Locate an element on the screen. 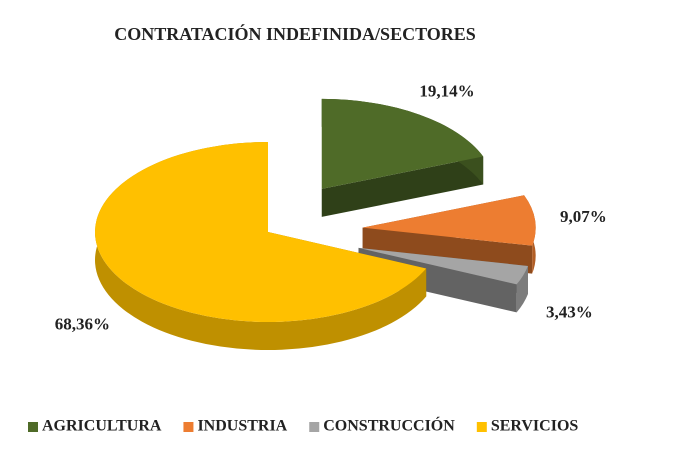  legend-label: INDUSTRIA is located at coordinates (242, 426).